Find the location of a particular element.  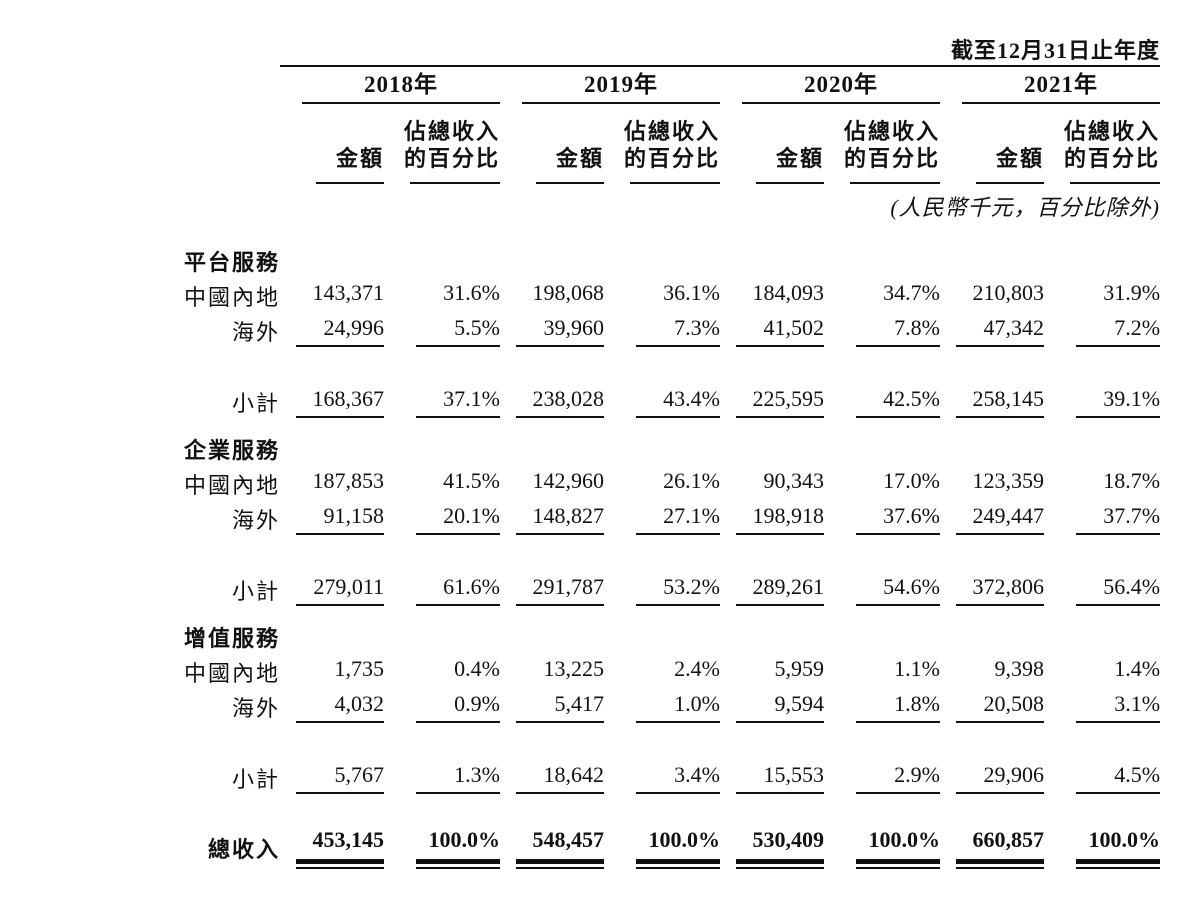

percent-cell: 18.7% is located at coordinates (1102, 482).